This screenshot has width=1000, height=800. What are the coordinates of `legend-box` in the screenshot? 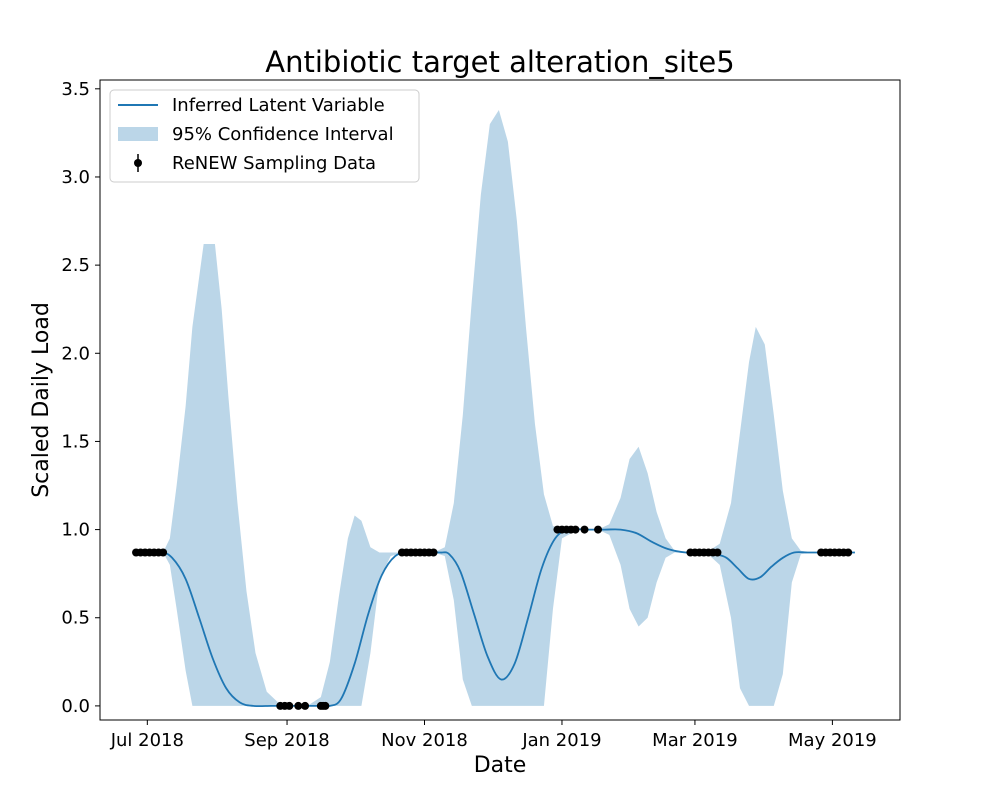 It's located at (264, 136).